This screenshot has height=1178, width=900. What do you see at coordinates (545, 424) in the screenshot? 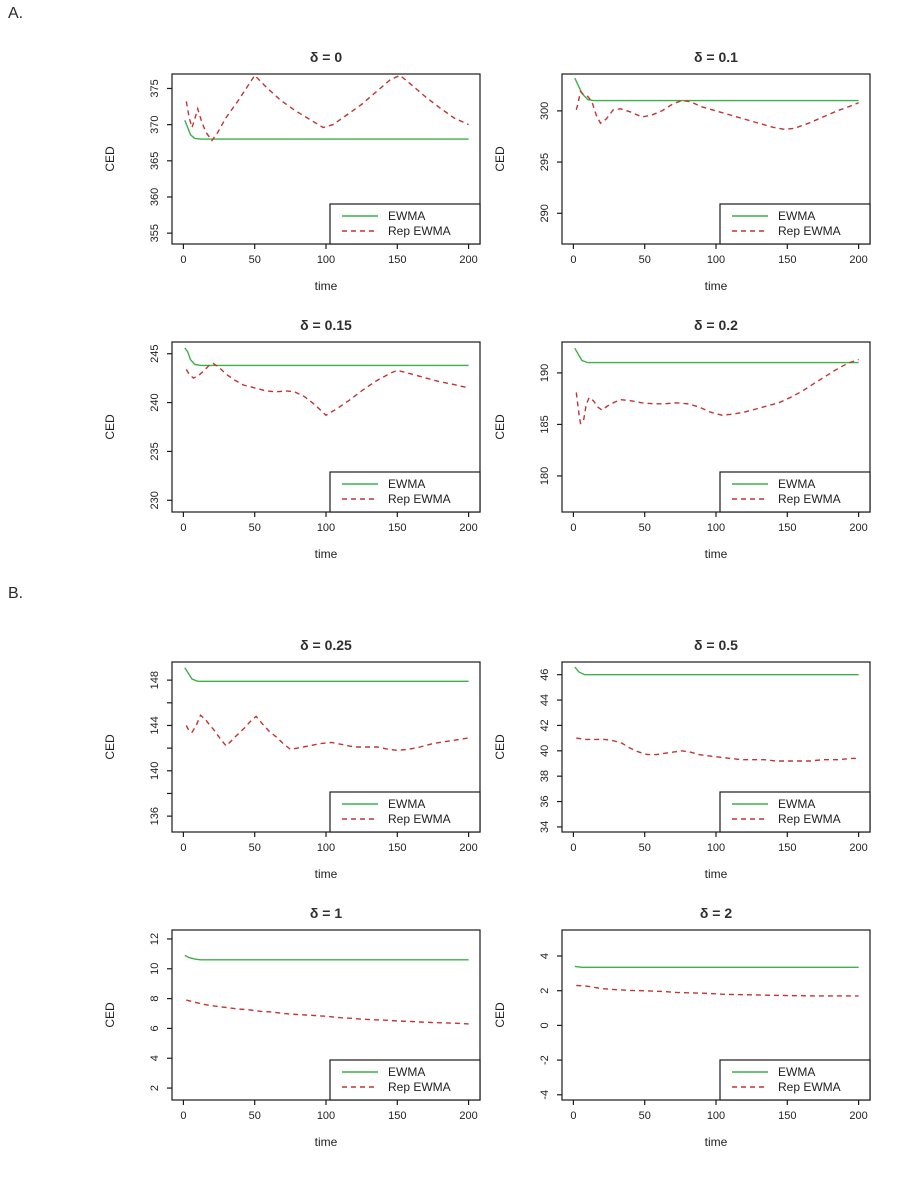
I see `y-tick-label: 185` at bounding box center [545, 424].